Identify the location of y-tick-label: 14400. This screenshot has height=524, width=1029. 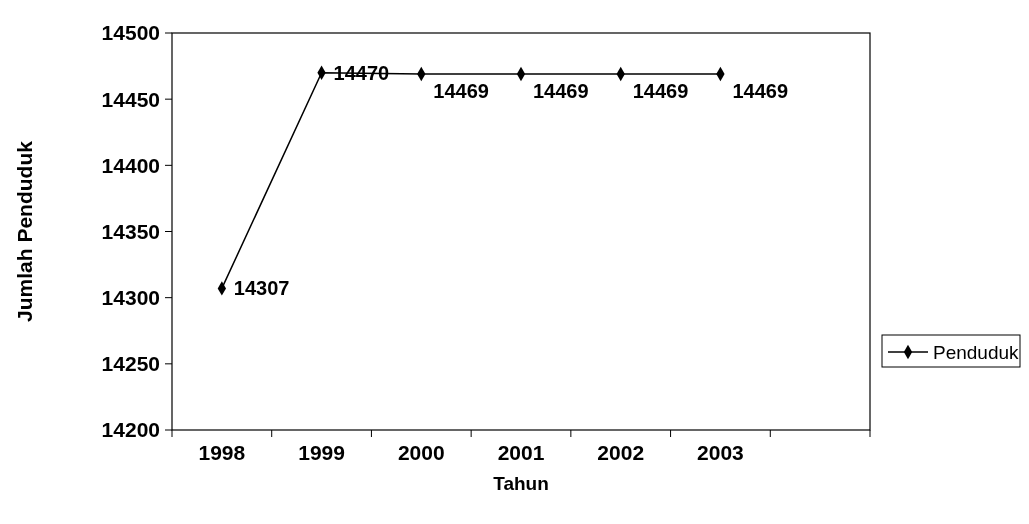
(130, 165).